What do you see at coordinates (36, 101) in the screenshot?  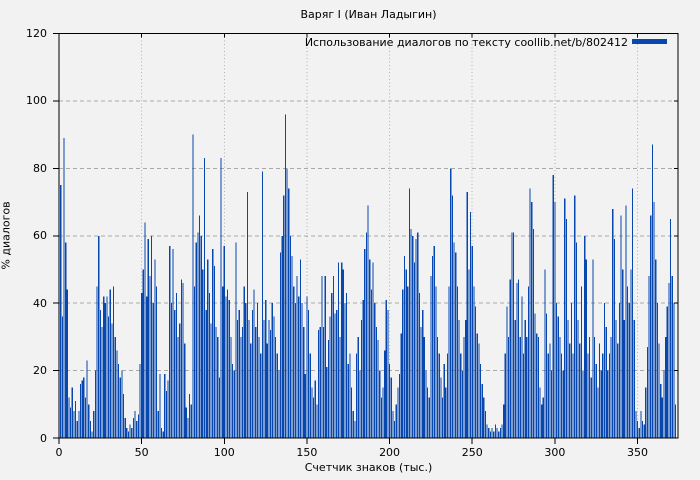 I see `y-tick-label: 100` at bounding box center [36, 101].